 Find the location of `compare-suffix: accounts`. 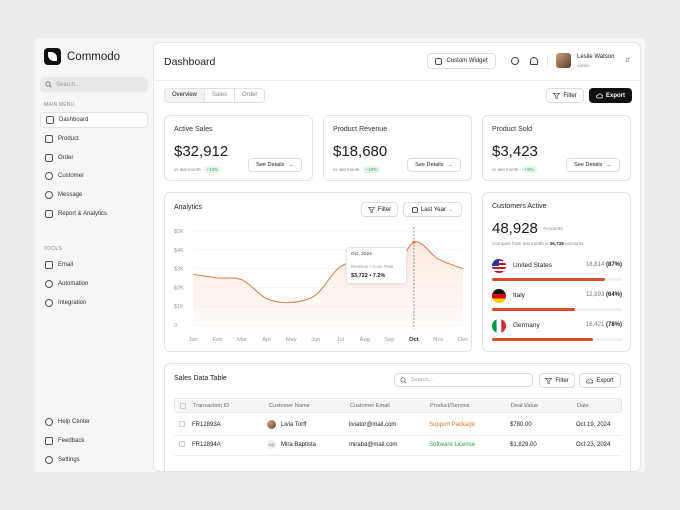

compare-suffix: accounts is located at coordinates (574, 243).